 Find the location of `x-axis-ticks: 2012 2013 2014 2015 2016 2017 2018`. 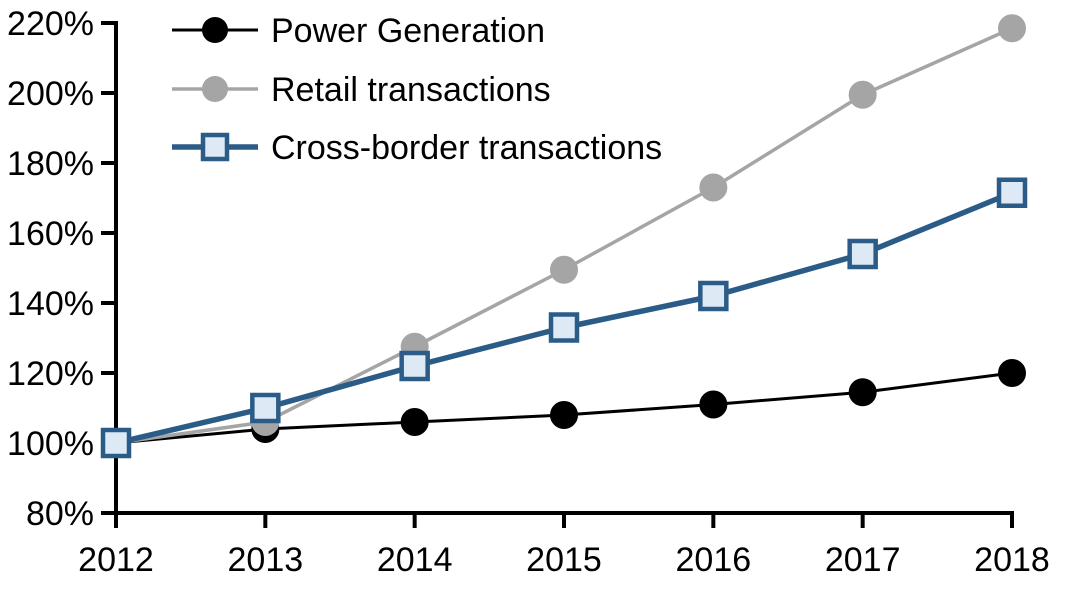

x-axis-ticks: 2012 2013 2014 2015 2016 2017 2018 is located at coordinates (564, 546).